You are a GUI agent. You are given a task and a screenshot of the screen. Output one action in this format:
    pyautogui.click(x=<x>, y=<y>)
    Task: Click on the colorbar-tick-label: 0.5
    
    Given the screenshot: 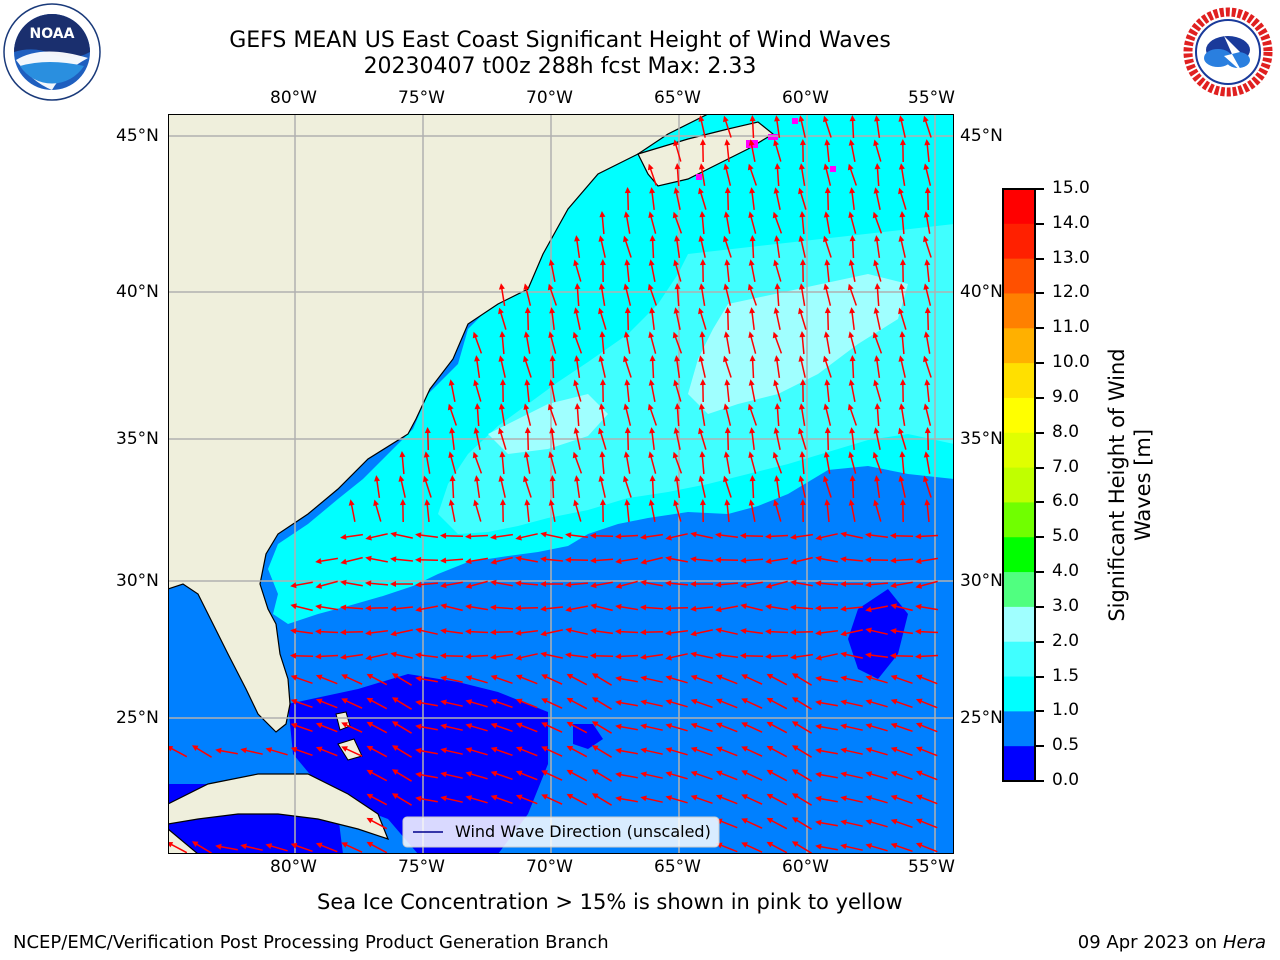 What is the action you would take?
    pyautogui.click(x=1066, y=745)
    